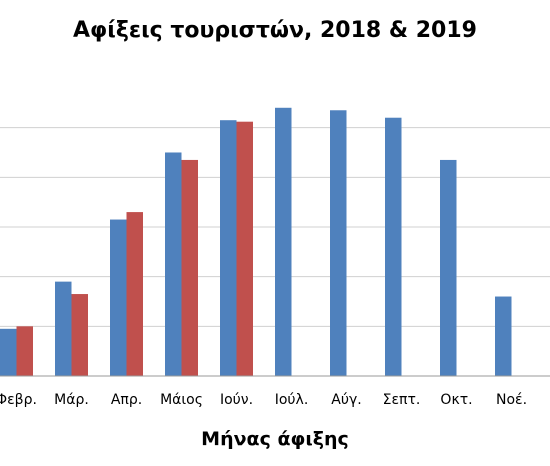  What do you see at coordinates (18, 400) in the screenshot?
I see `x-tick-label: Φεβρ.` at bounding box center [18, 400].